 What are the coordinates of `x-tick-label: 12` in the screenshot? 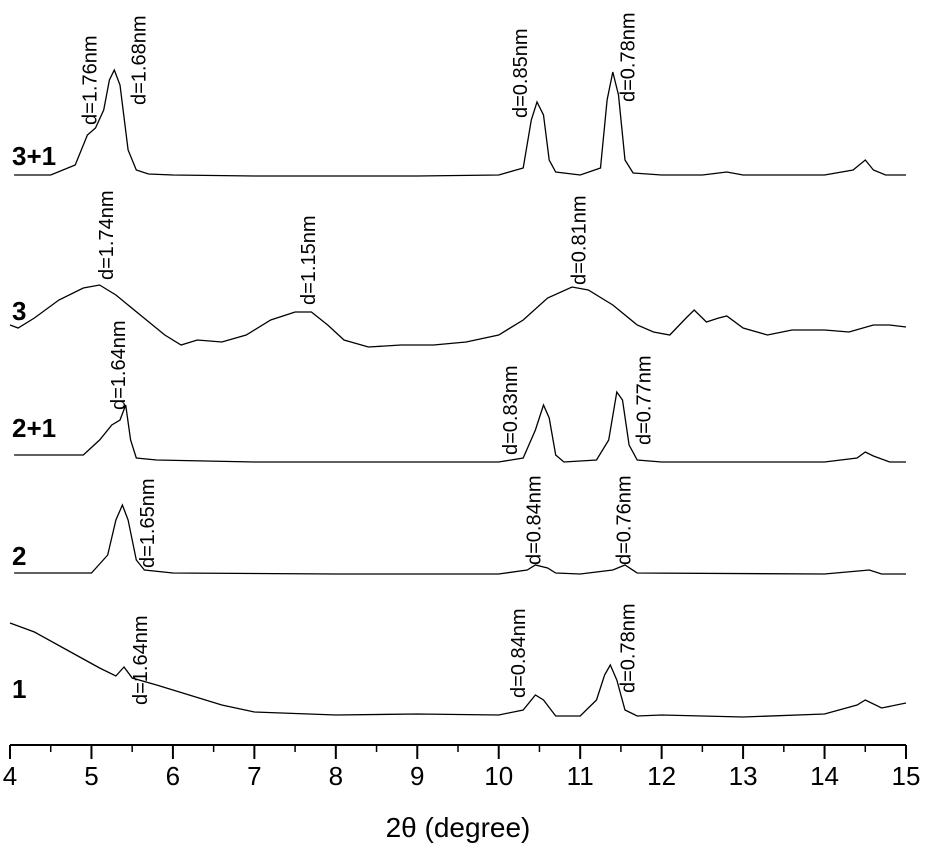 It's located at (661, 776).